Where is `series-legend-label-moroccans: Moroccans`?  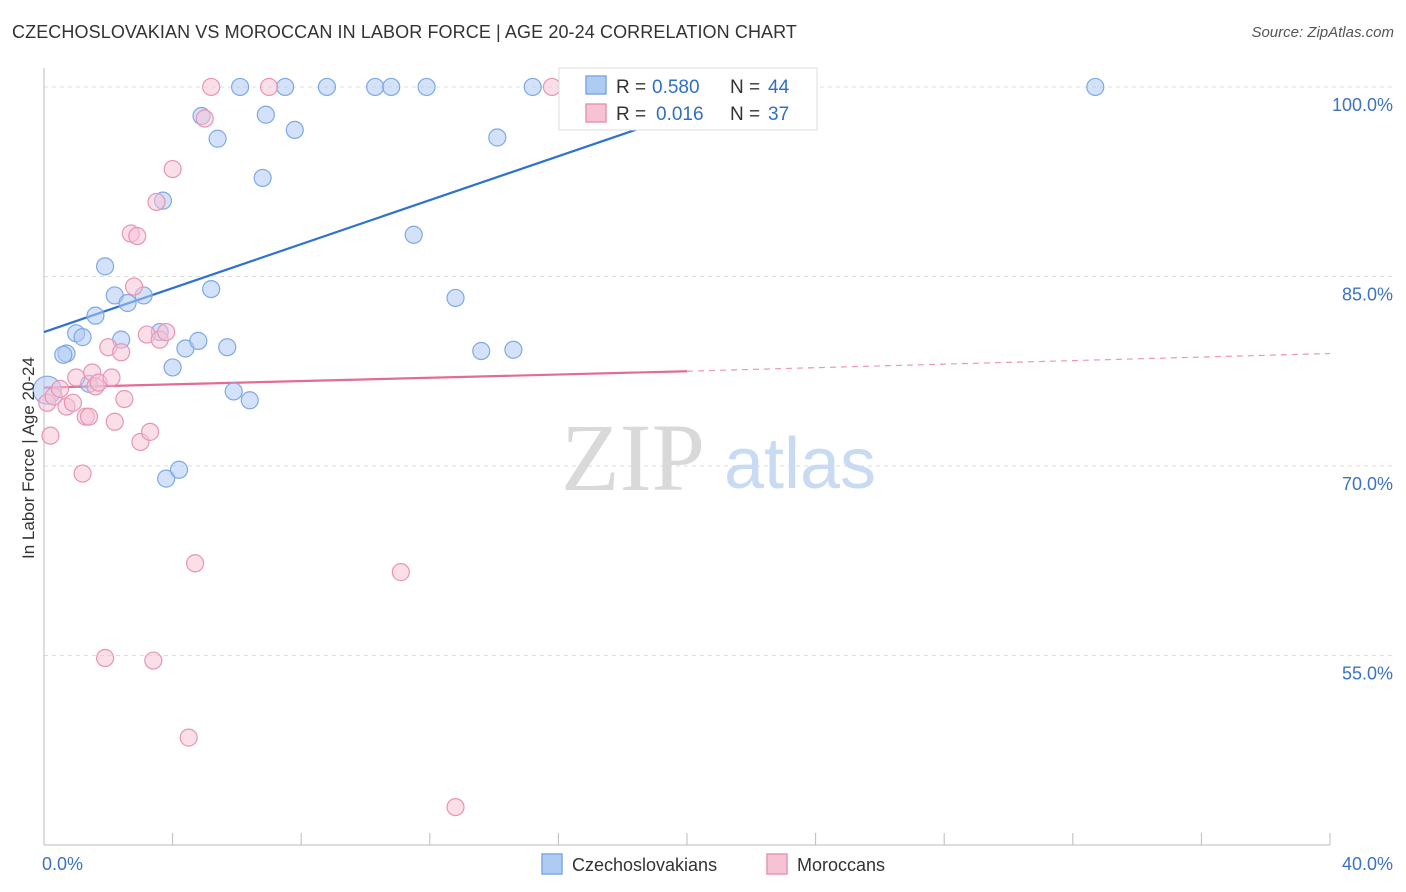 series-legend-label-moroccans: Moroccans is located at coordinates (841, 865).